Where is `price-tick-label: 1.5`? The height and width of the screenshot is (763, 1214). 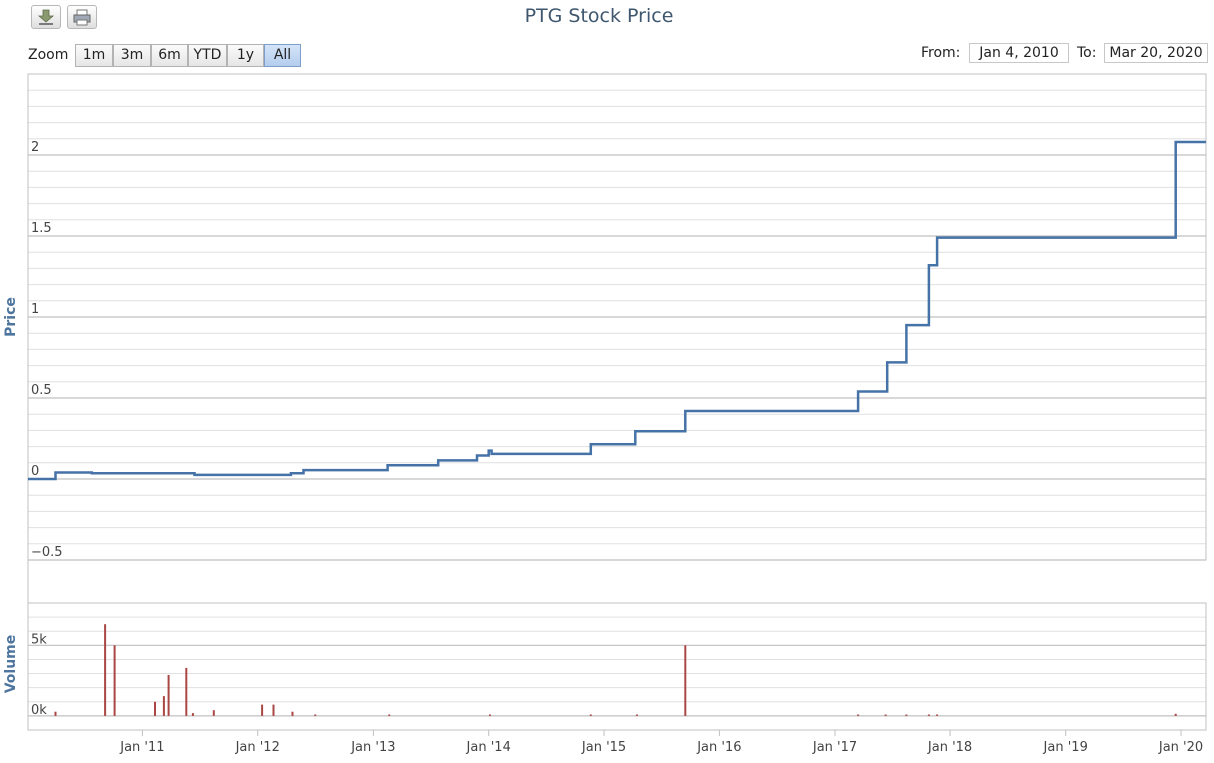 price-tick-label: 1.5 is located at coordinates (41, 228).